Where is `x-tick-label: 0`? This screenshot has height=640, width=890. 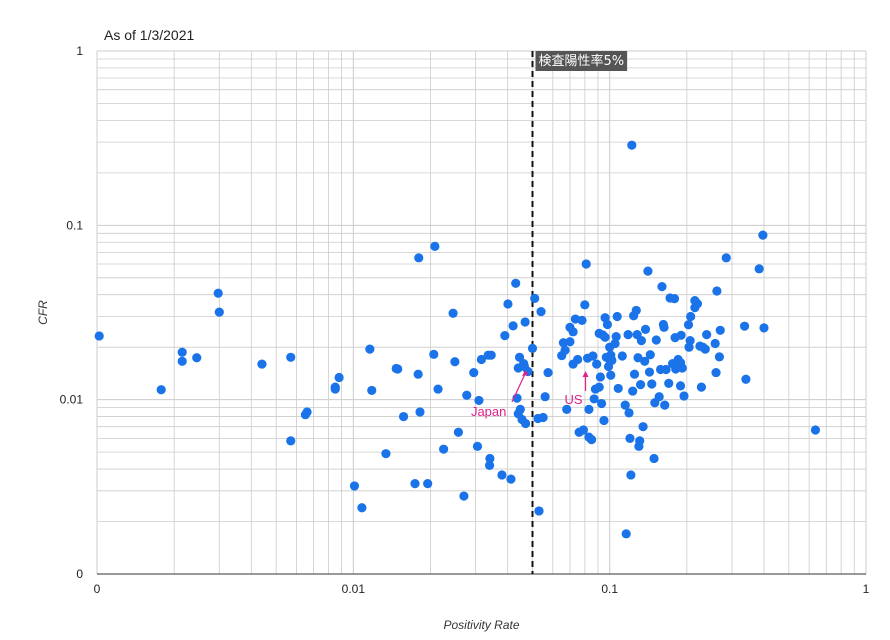 x-tick-label: 0 is located at coordinates (97, 589).